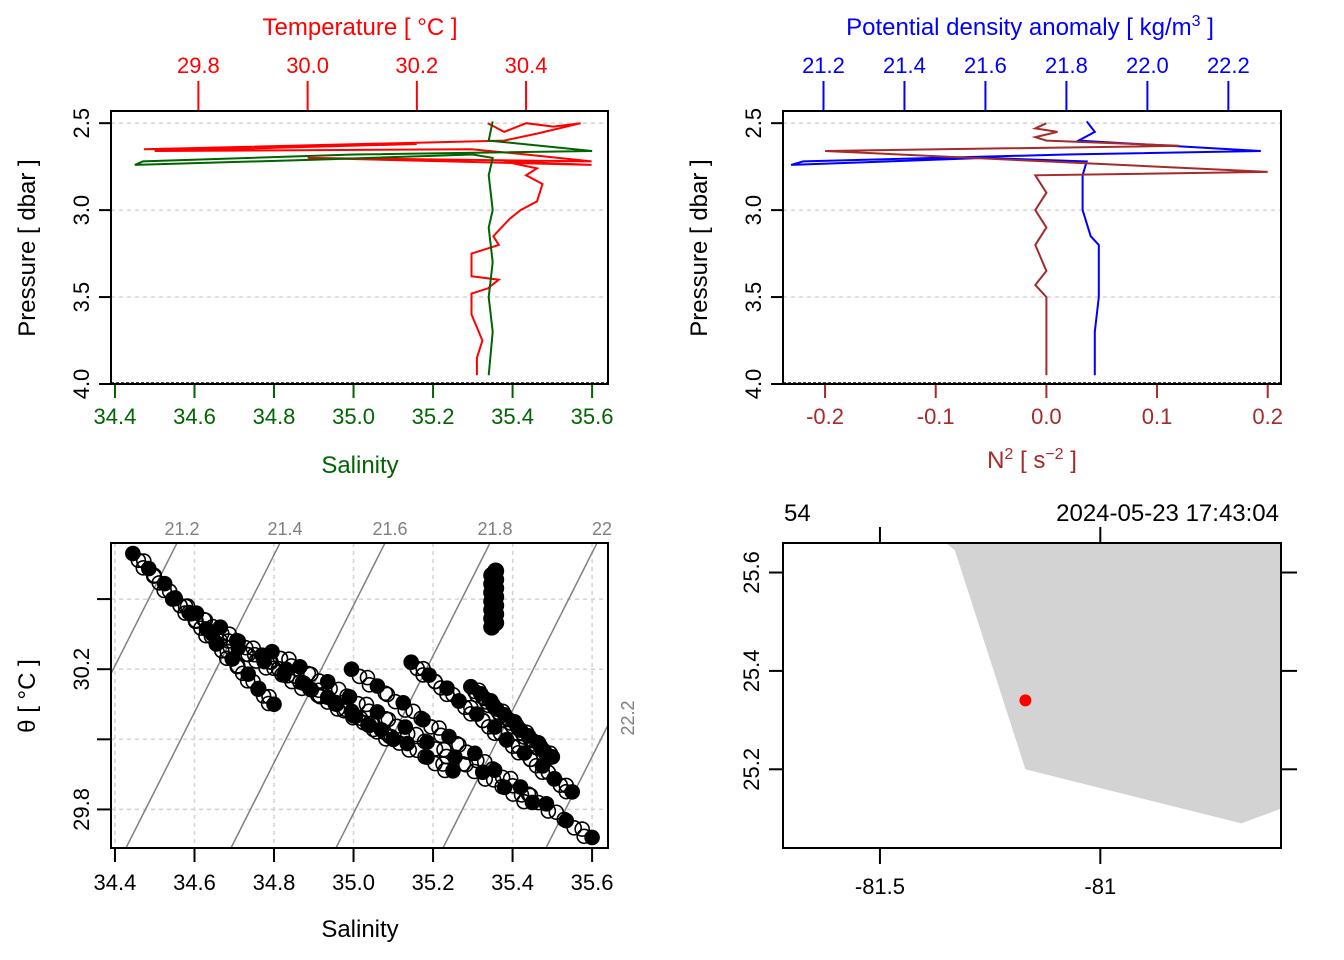 This screenshot has height=960, width=1344. I want to click on isopycnal-label: 22.2, so click(628, 717).